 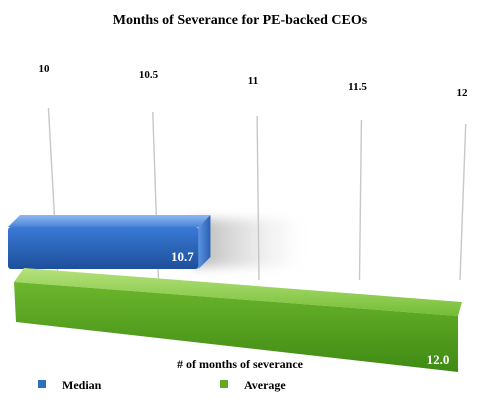 I want to click on legend-label: Median, so click(x=82, y=385).